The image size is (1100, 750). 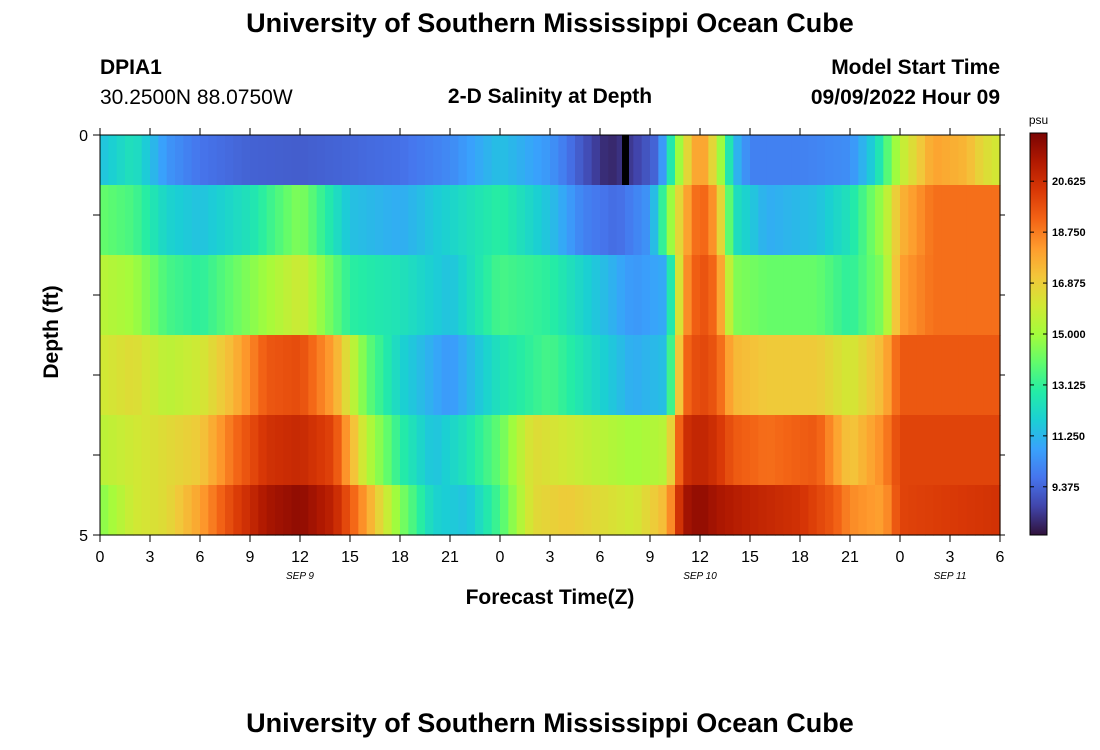 What do you see at coordinates (700, 557) in the screenshot?
I see `x-tick-label: 12` at bounding box center [700, 557].